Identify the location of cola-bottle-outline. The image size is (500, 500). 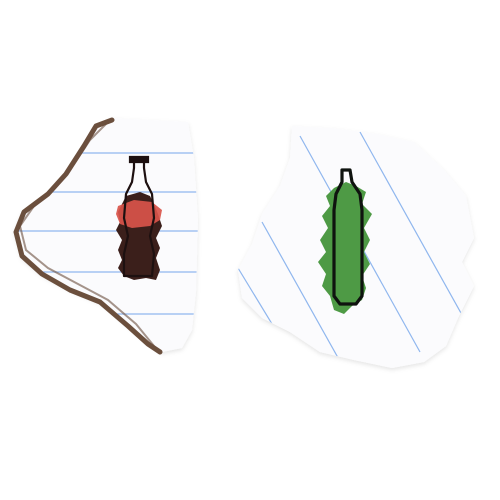
(139, 218).